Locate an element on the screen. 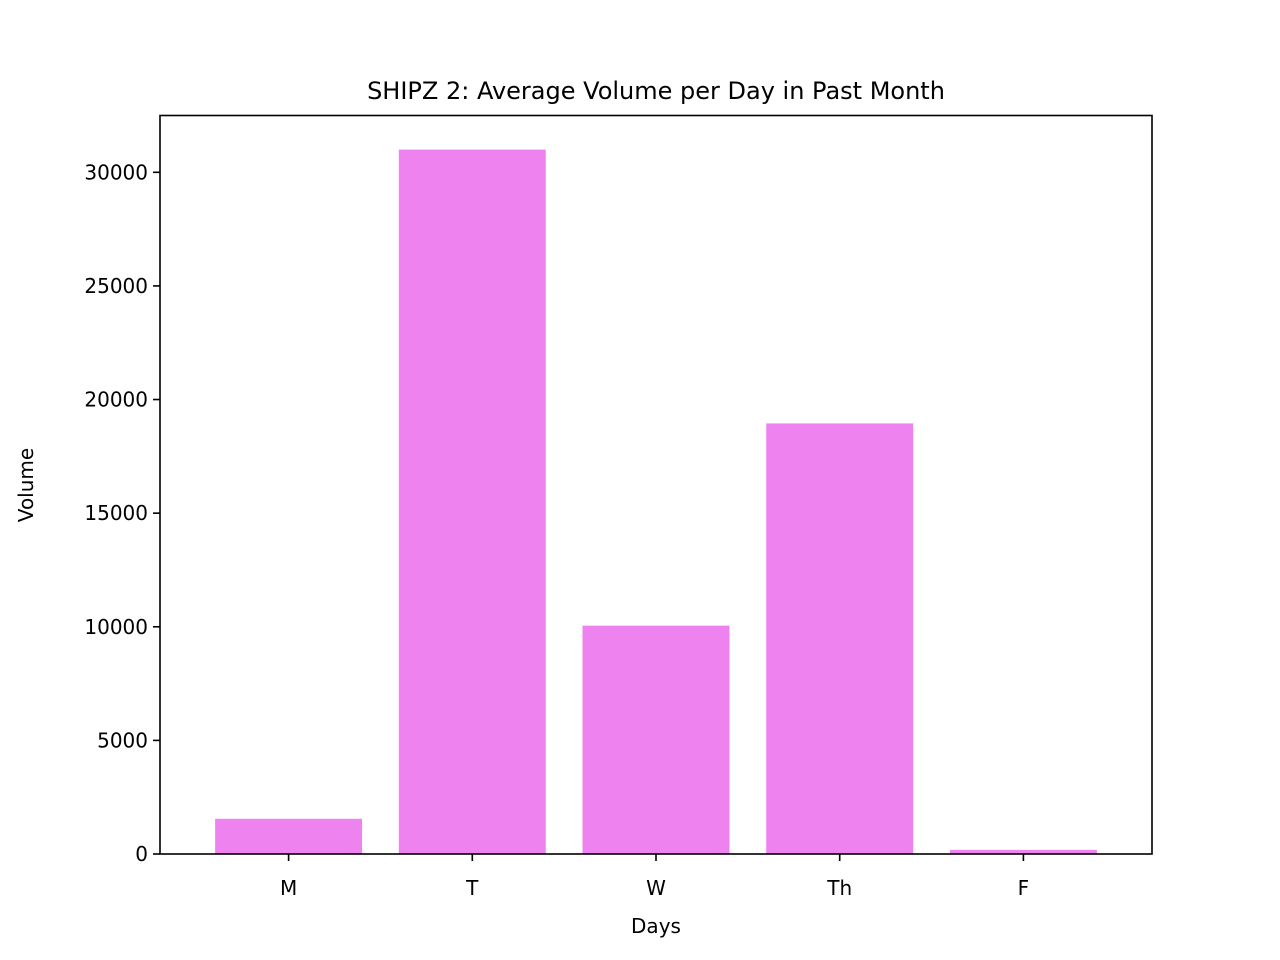 The image size is (1280, 960). y-tick-label: 25000 is located at coordinates (116, 286).